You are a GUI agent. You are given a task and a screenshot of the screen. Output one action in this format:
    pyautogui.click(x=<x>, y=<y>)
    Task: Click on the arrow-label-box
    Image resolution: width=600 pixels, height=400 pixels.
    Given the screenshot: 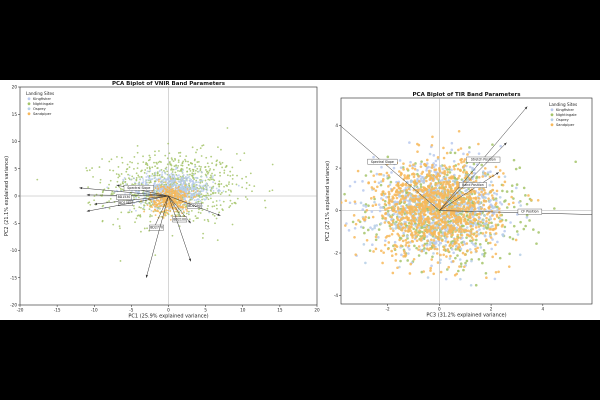 What is the action you would take?
    pyautogui.click(x=124, y=197)
    